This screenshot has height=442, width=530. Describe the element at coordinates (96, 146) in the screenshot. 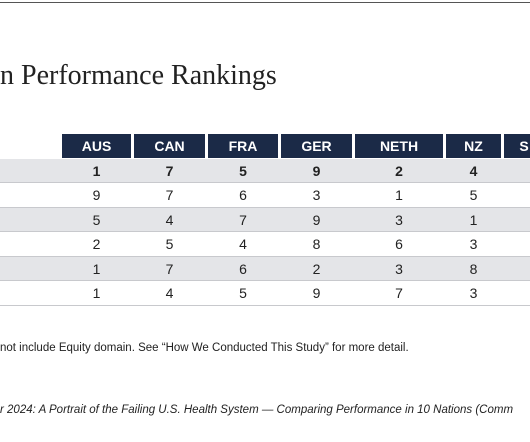

I see `column-header: AUS` at that location.